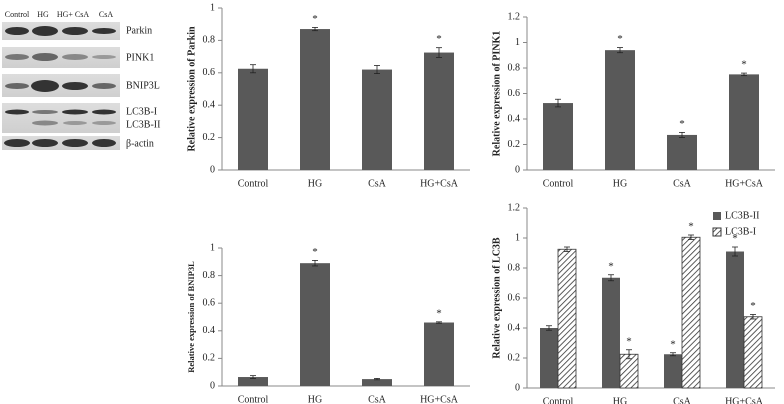 The image size is (784, 404). Describe the element at coordinates (140, 57) in the screenshot. I see `band-label: PINK1` at that location.